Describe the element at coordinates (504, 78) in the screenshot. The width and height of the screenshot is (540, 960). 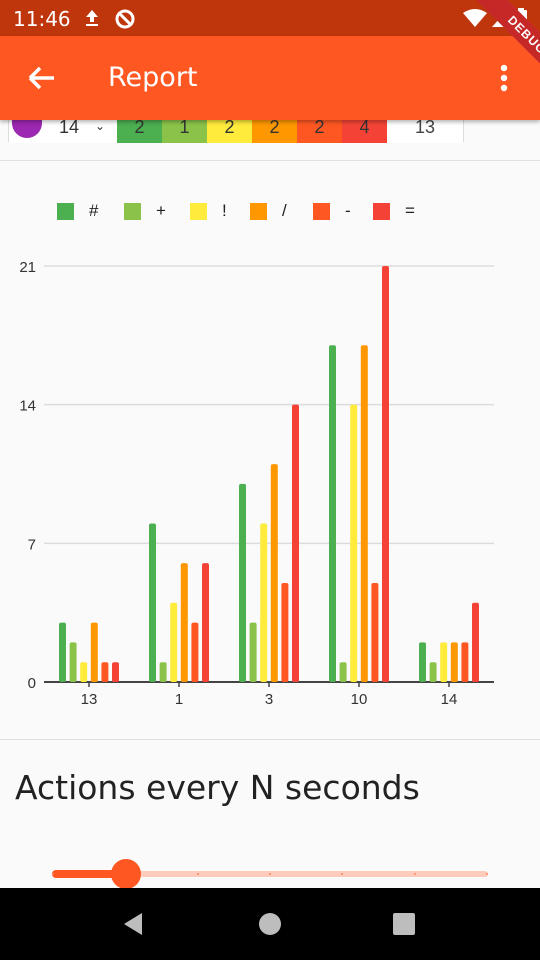
I see `more-options-icon` at that location.